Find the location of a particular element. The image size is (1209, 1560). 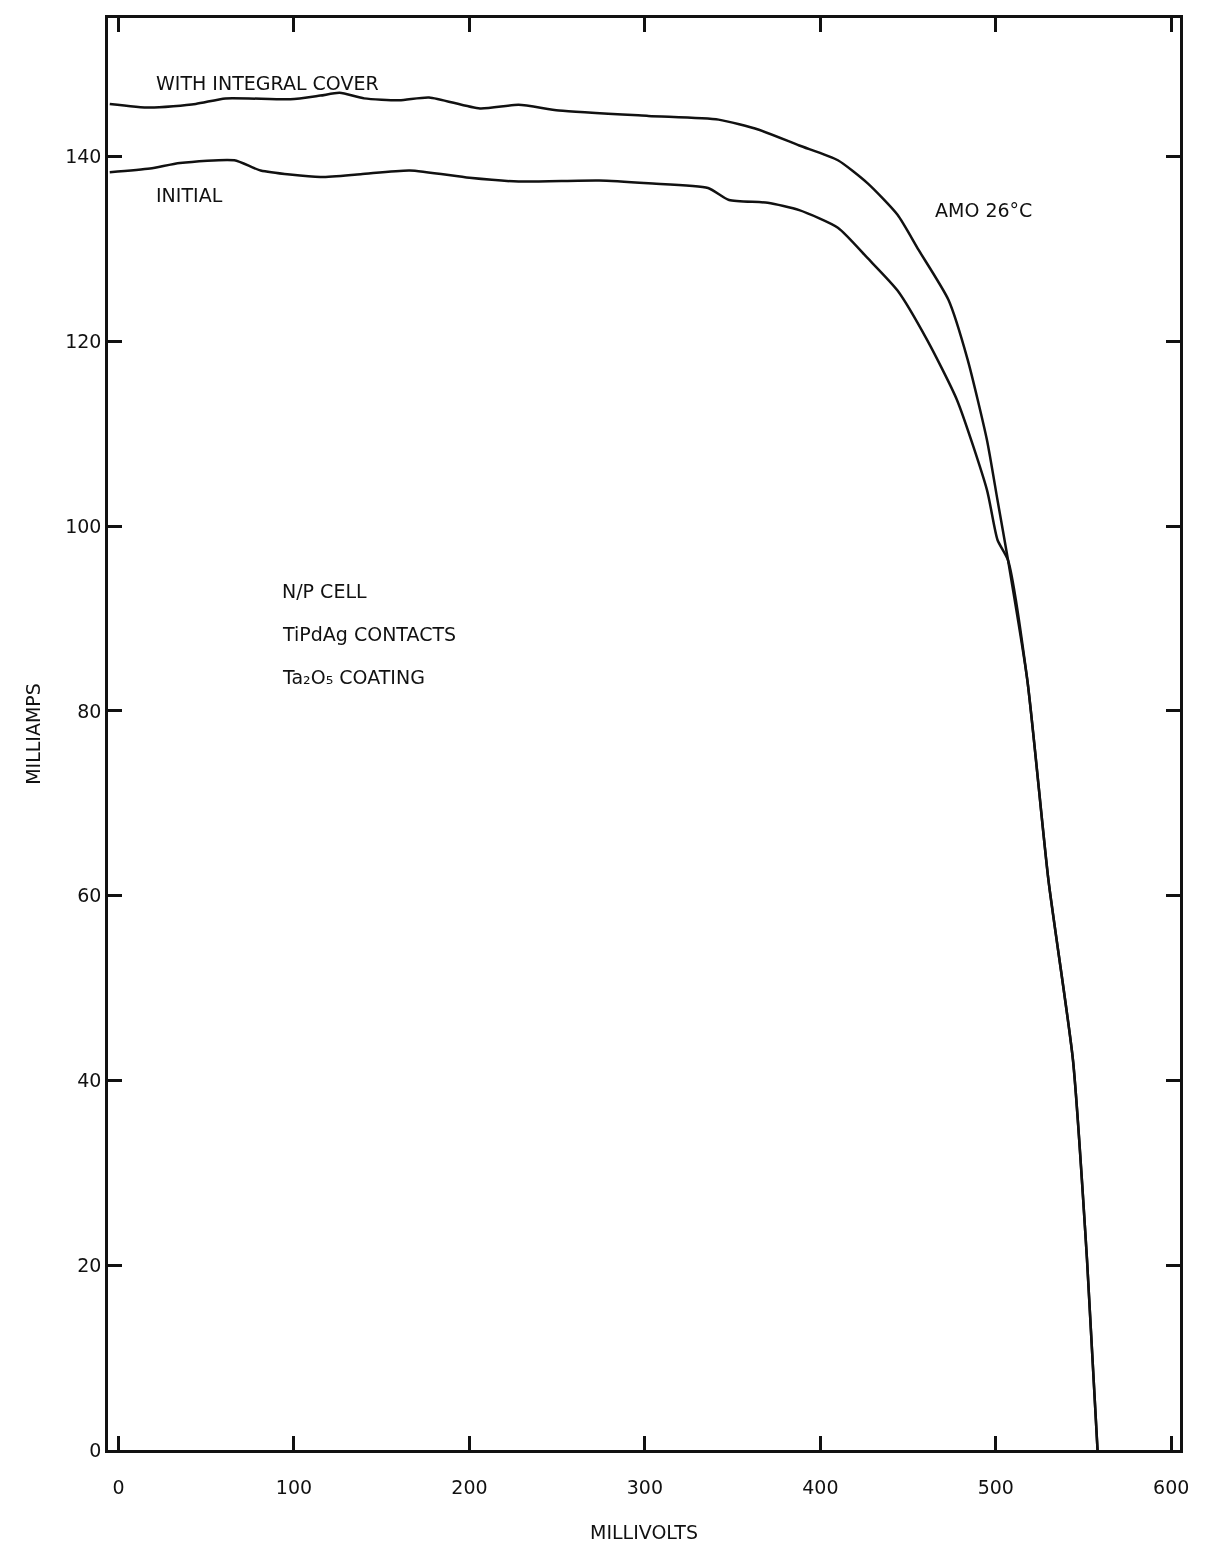

y-tick-label: 100 is located at coordinates (83, 525).